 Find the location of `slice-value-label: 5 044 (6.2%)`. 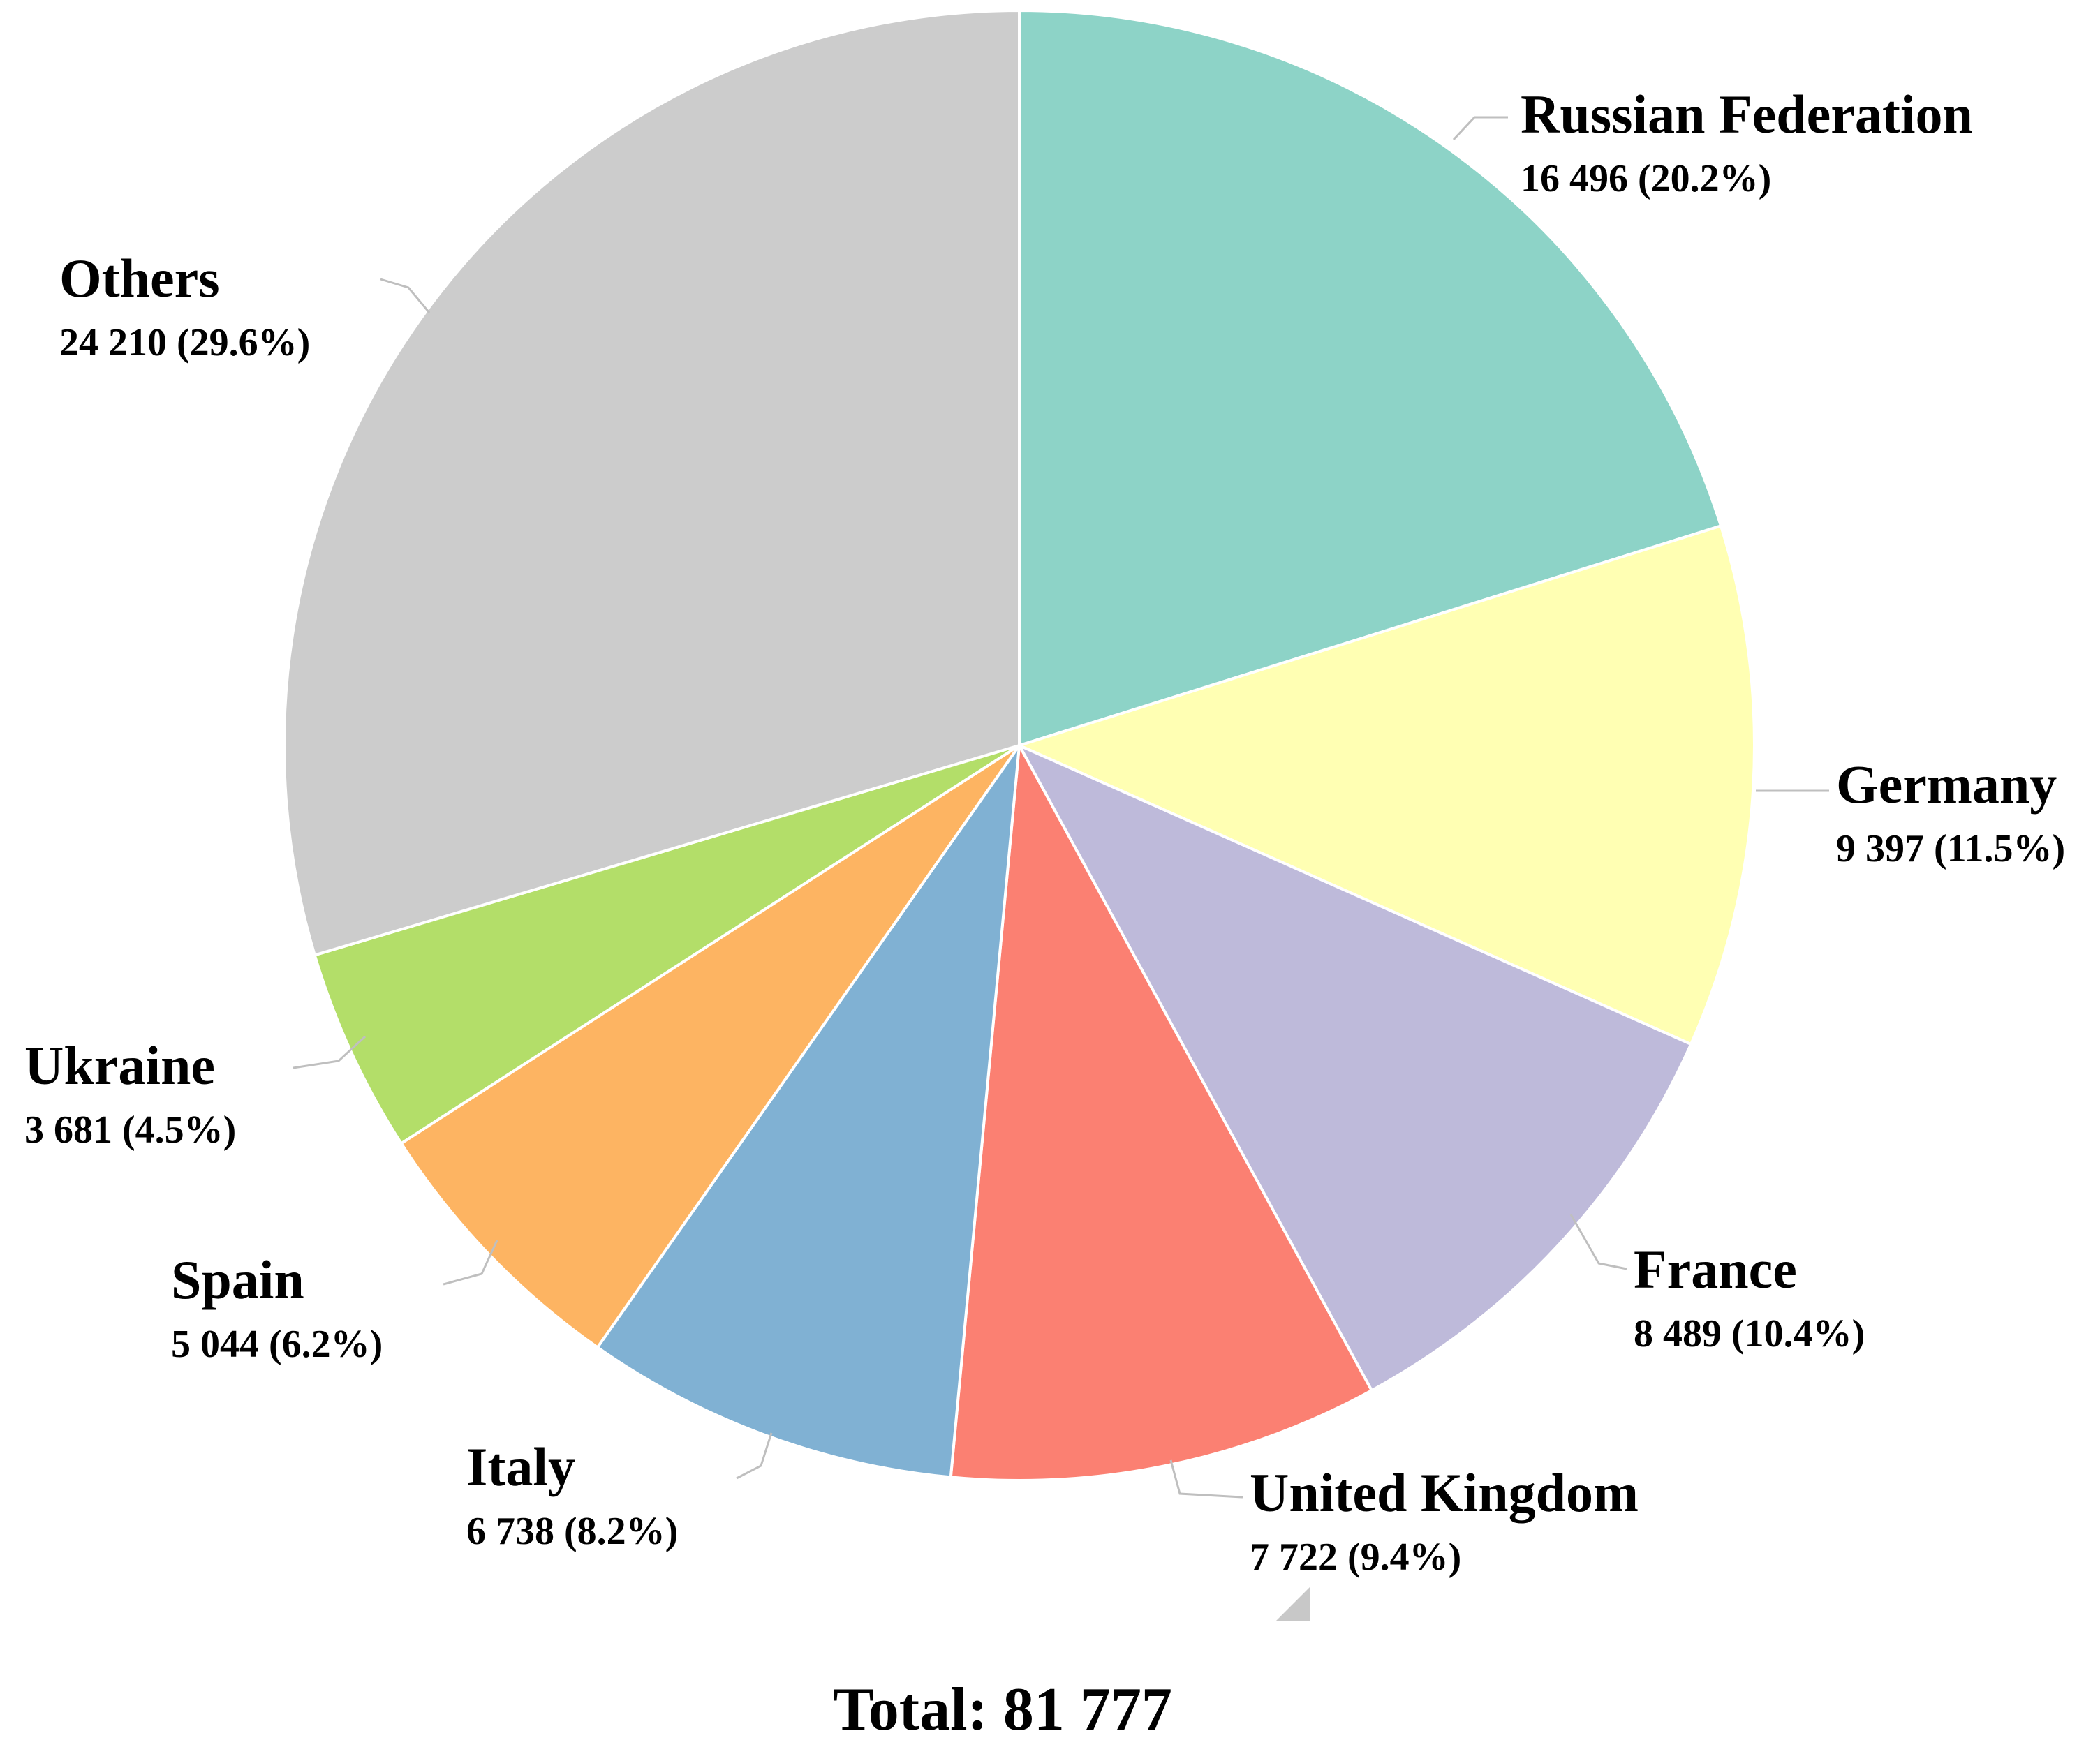

slice-value-label: 5 044 (6.2%) is located at coordinates (277, 1344).